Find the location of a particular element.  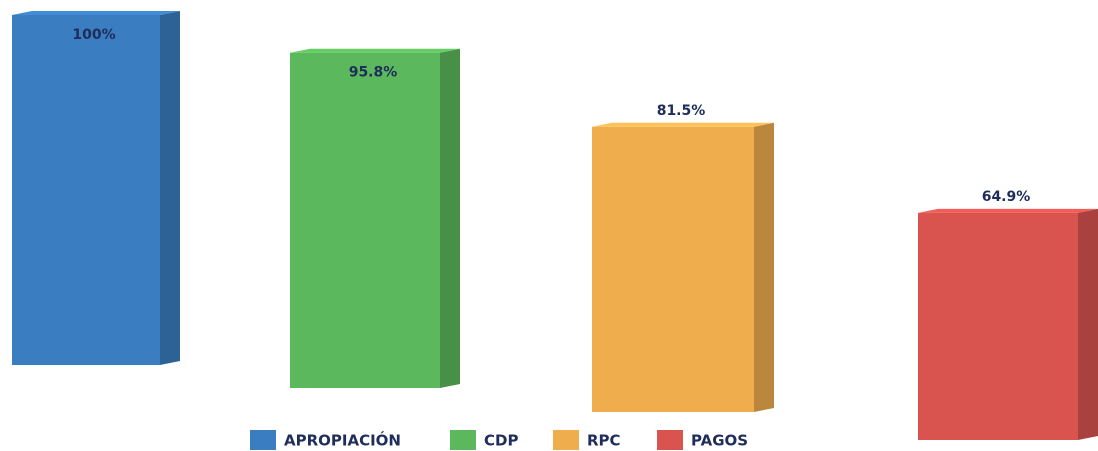

value-label: 81.5% is located at coordinates (681, 111).